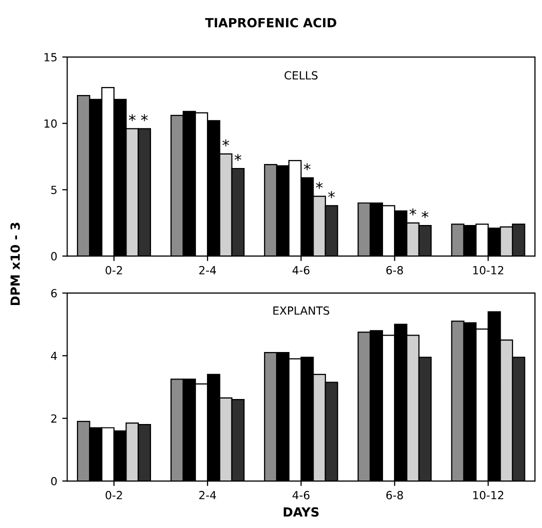 The height and width of the screenshot is (528, 542). I want to click on chart-title: TIAPROFENIC ACID, so click(270, 23).